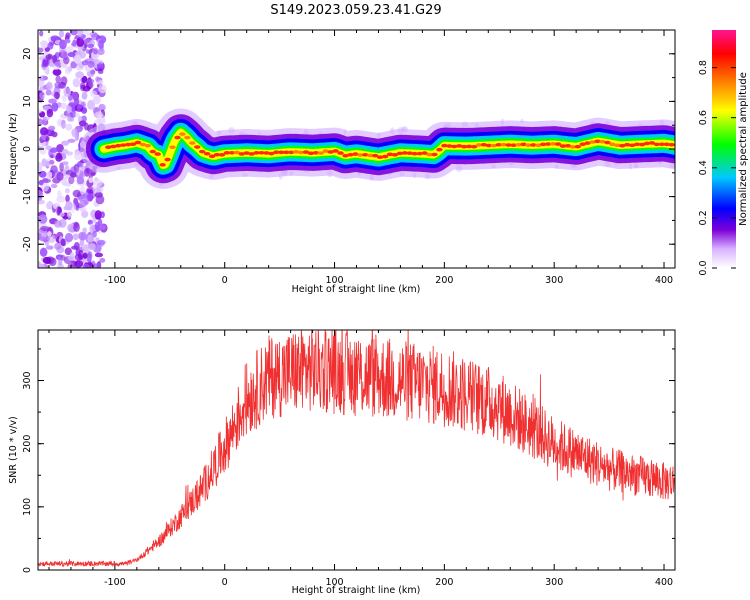  Describe the element at coordinates (225, 280) in the screenshot. I see `heatmap-x-tick-label: 0` at that location.